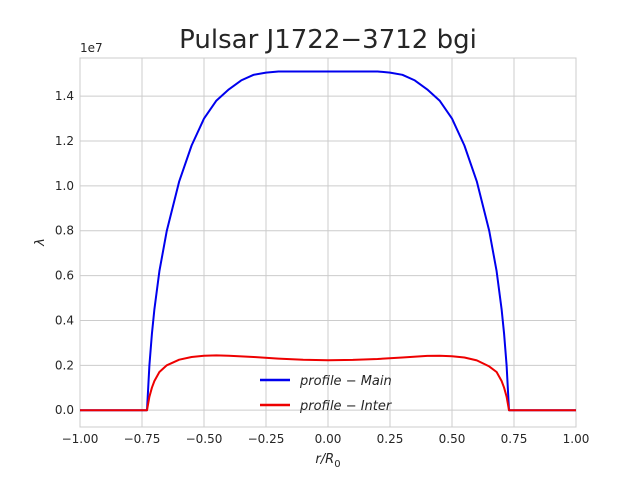 The height and width of the screenshot is (480, 640). What do you see at coordinates (64, 96) in the screenshot?
I see `y-tick-label: 1.4` at bounding box center [64, 96].